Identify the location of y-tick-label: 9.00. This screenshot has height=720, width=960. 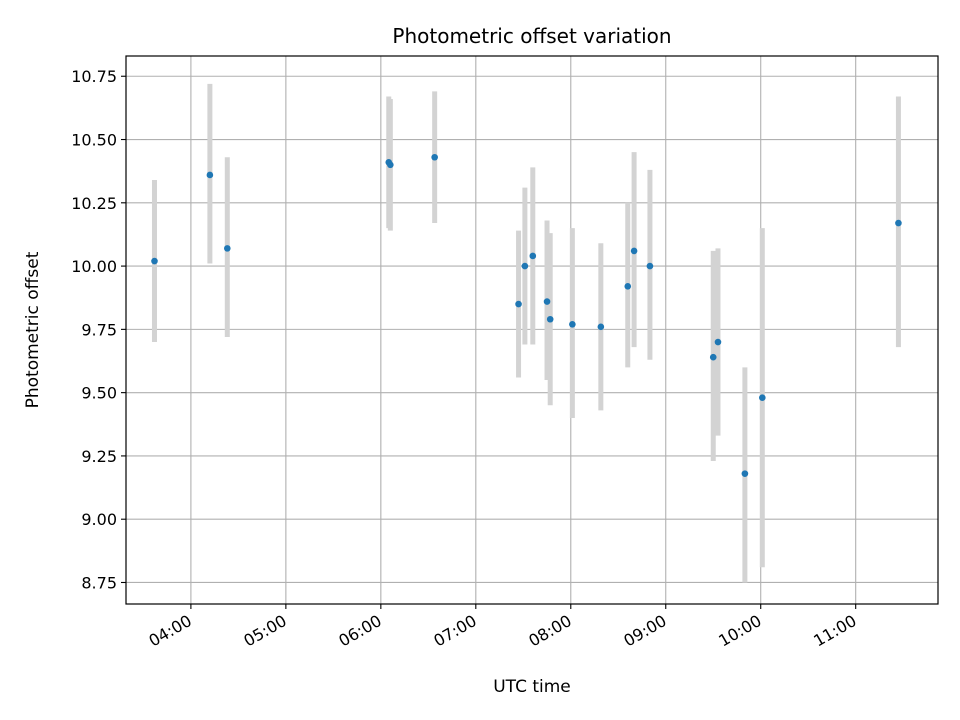
(99, 519).